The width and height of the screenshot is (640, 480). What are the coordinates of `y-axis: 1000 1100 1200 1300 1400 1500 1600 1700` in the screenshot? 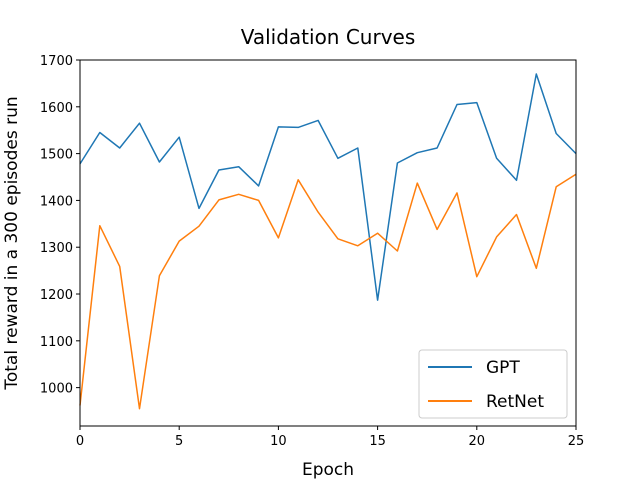 It's located at (60, 225).